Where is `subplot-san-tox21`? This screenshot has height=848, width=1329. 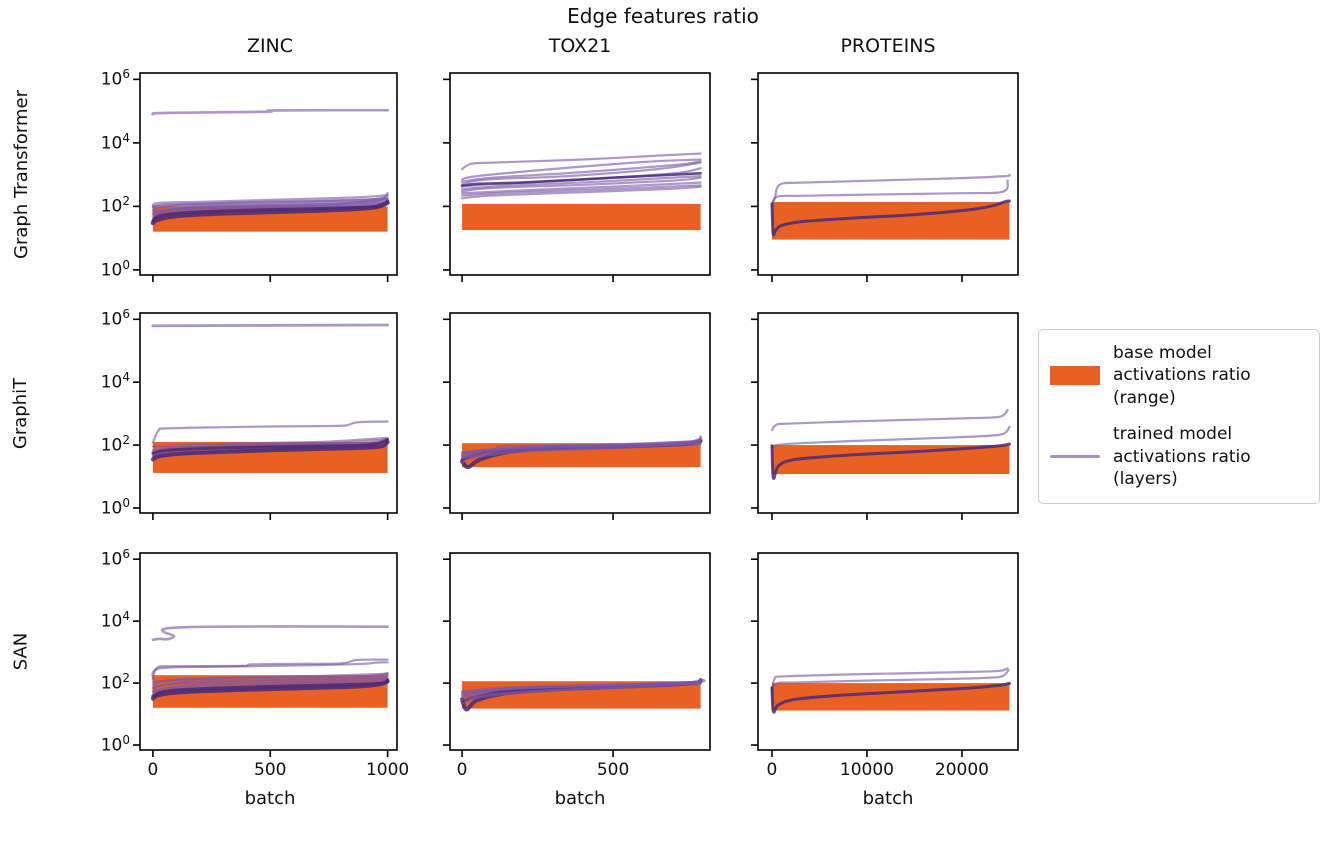
subplot-san-tox21 is located at coordinates (577, 654).